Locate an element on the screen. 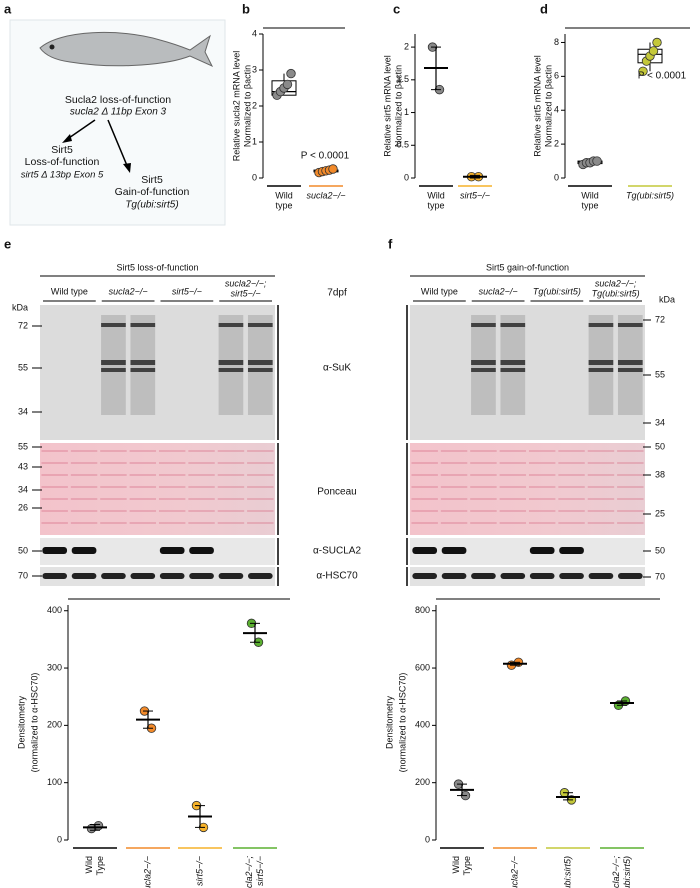 This screenshot has width=700, height=888. diagram-text: Tg(ubi:sirt5) is located at coordinates (151, 205).